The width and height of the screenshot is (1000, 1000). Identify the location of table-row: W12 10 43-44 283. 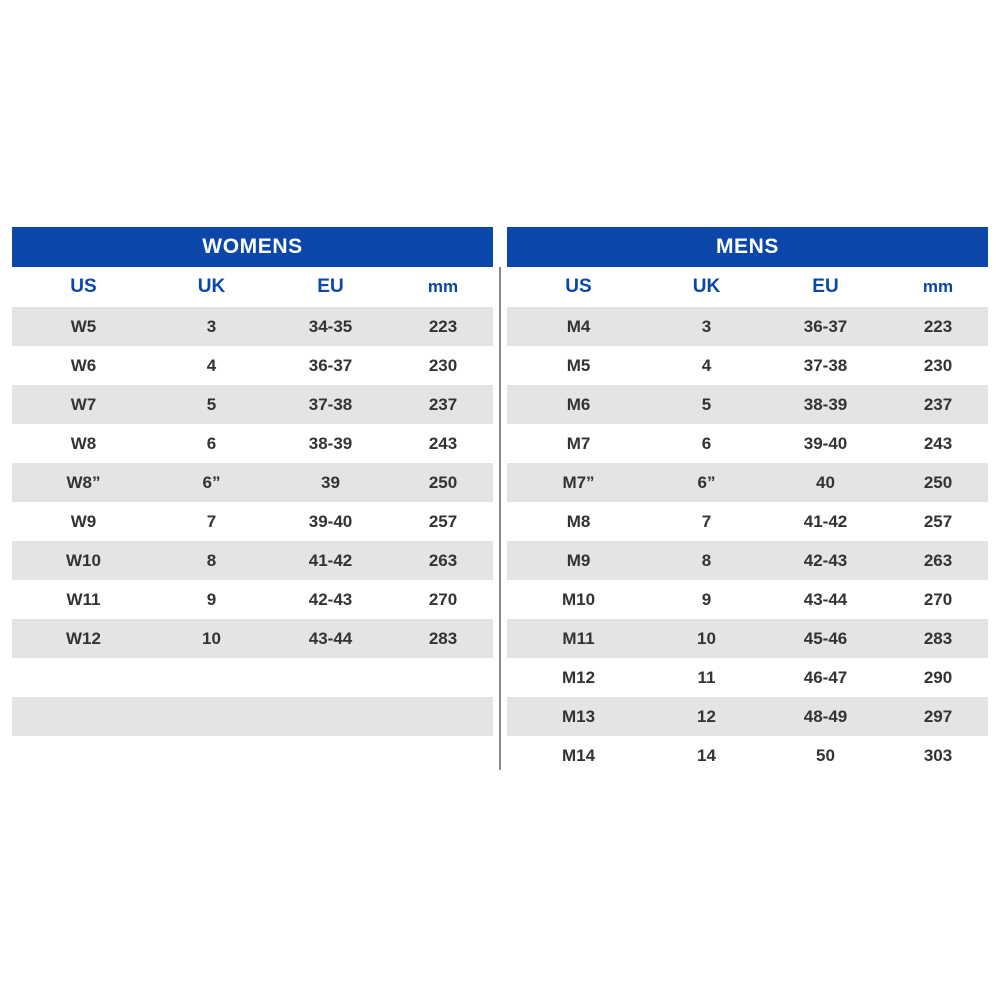
(252, 638).